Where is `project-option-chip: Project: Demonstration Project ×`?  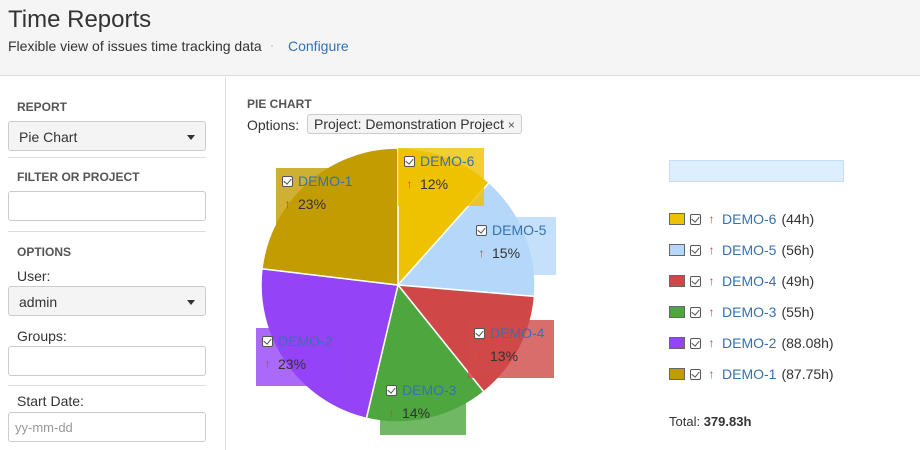 project-option-chip: Project: Demonstration Project × is located at coordinates (414, 124).